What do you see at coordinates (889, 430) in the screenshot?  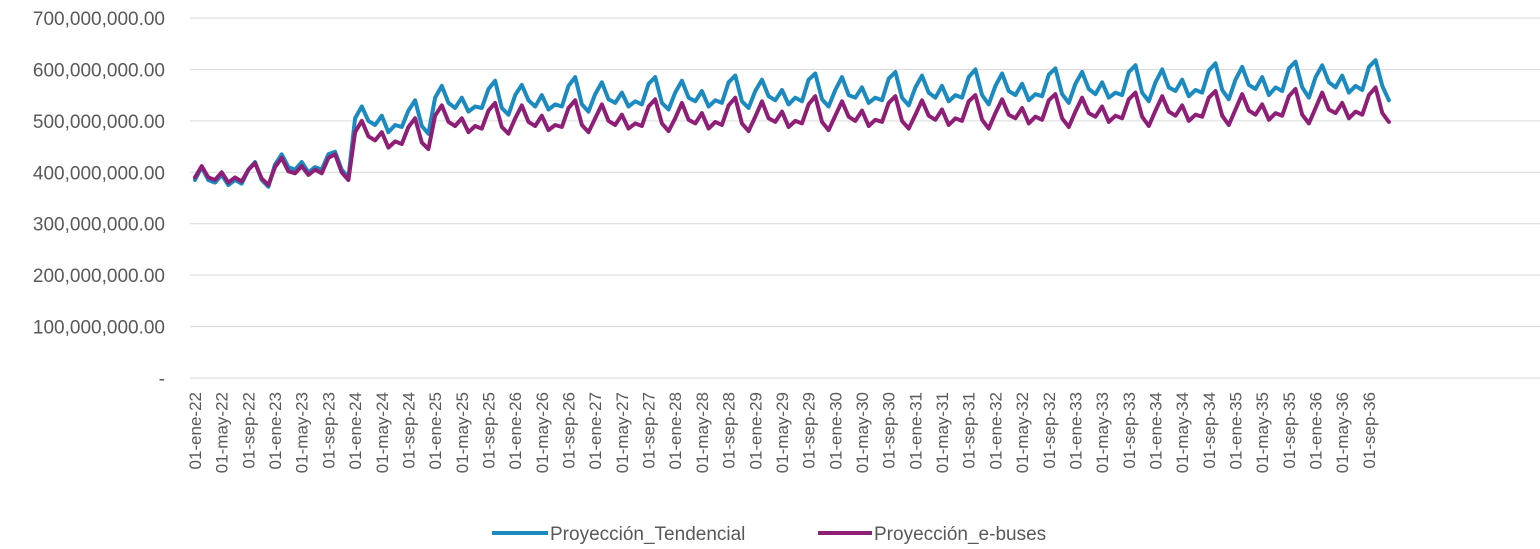 I see `x-tick-label: 01-sep-30` at bounding box center [889, 430].